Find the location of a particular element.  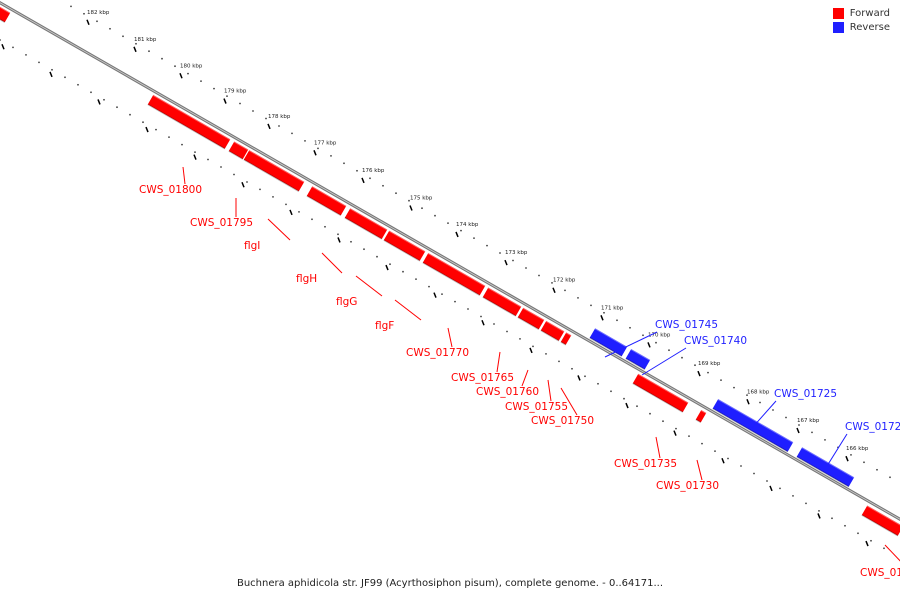

tick-label: 168 kbp is located at coordinates (758, 392).